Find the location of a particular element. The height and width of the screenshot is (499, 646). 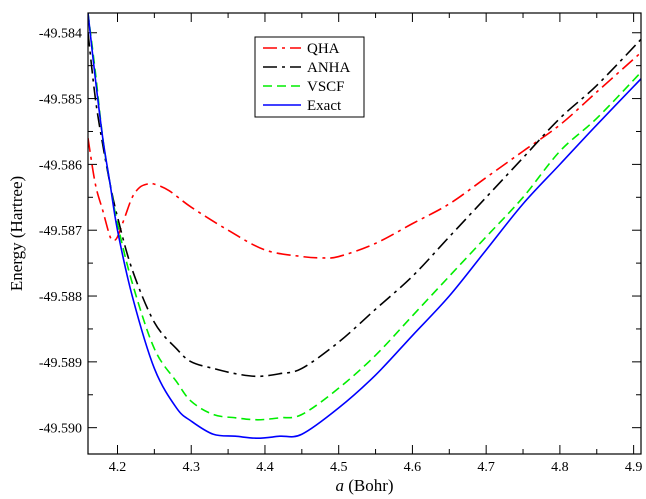

x-tick-label: 4.9 is located at coordinates (634, 467).